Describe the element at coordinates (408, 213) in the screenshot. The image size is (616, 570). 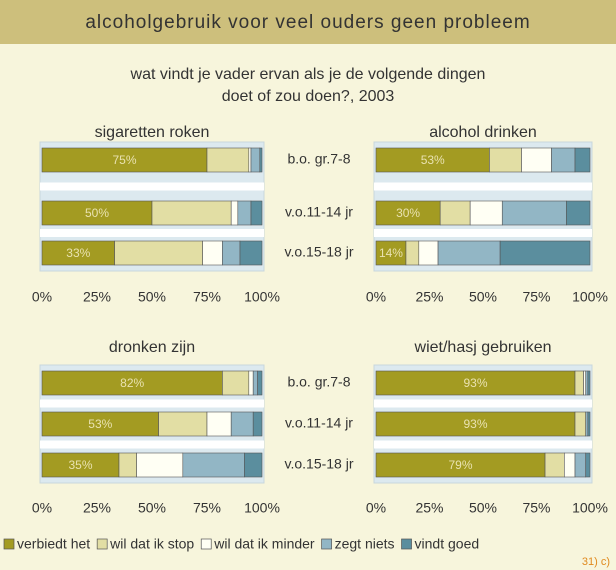
I see `value-label: 30%` at that location.